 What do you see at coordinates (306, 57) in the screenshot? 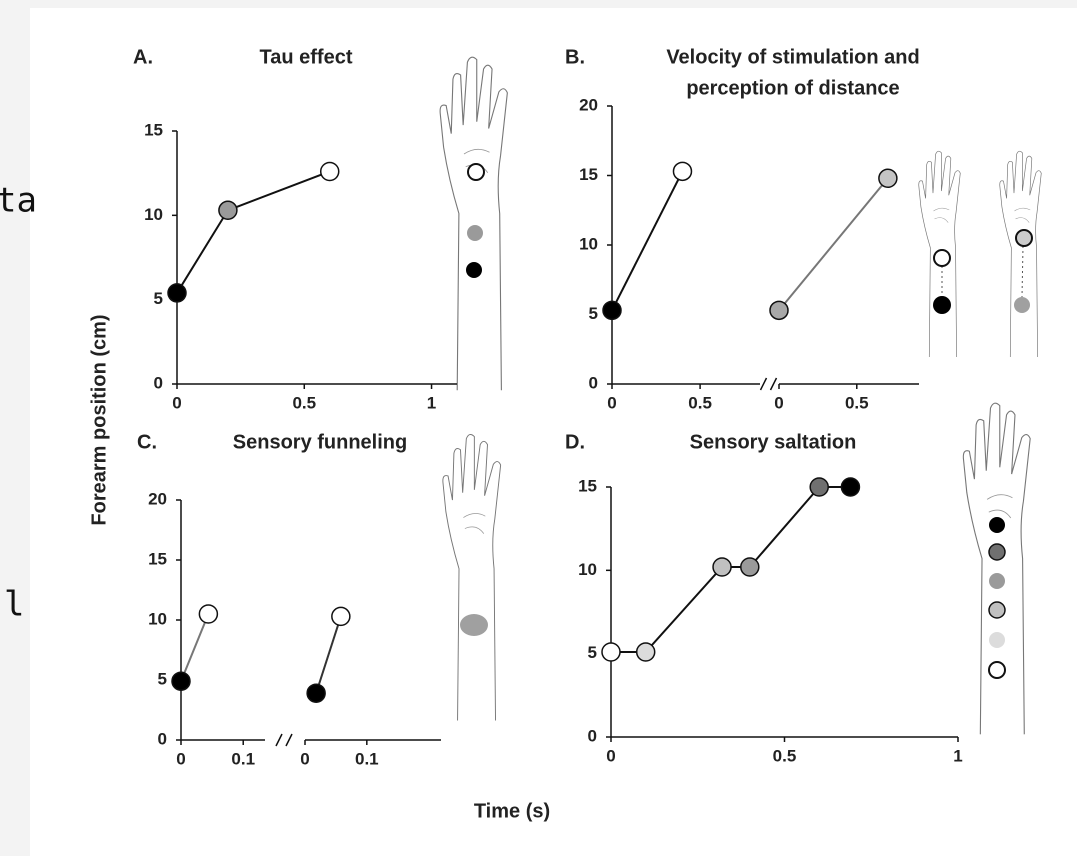
I see `panel-title: Tau effect` at bounding box center [306, 57].